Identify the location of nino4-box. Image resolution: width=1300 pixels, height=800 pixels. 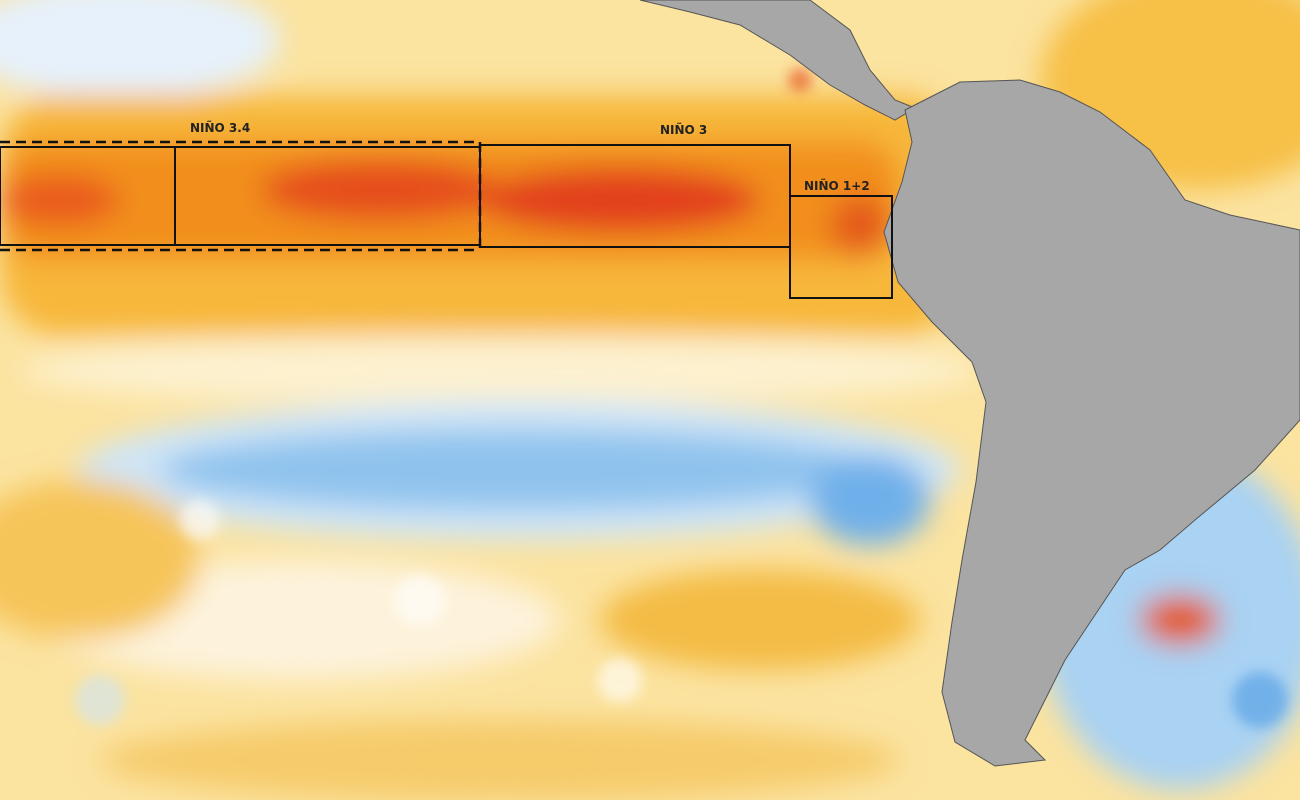
(88, 196).